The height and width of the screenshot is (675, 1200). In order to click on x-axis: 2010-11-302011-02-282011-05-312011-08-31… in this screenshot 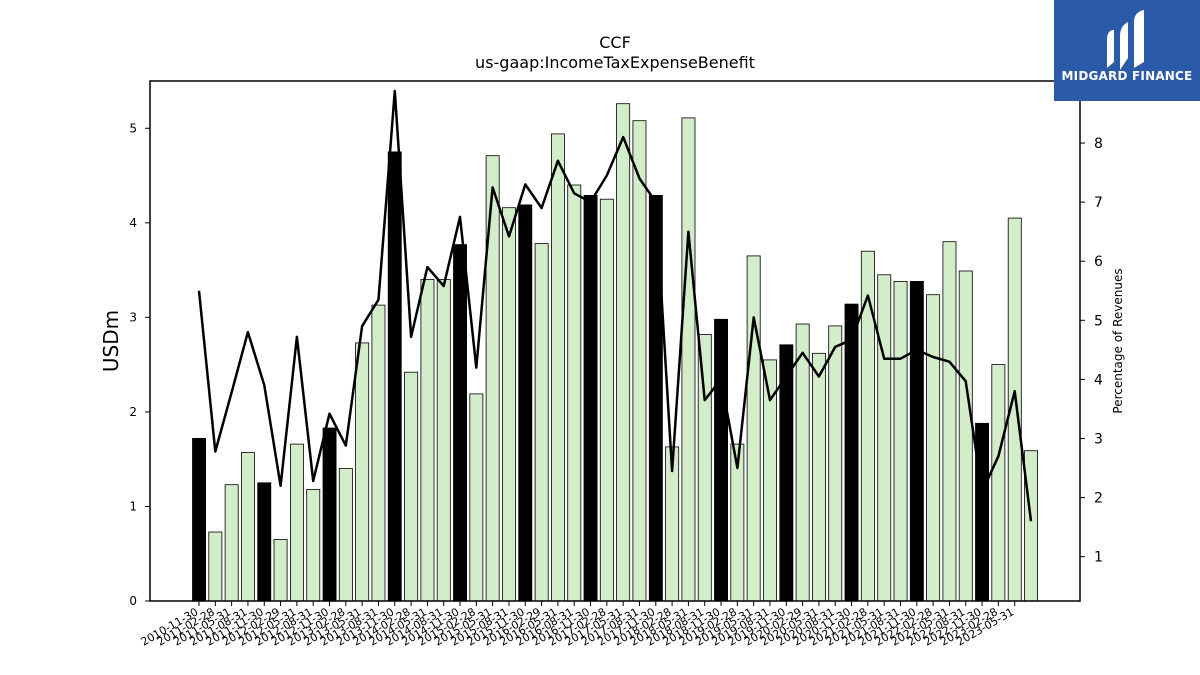, I will do `click(577, 625)`.